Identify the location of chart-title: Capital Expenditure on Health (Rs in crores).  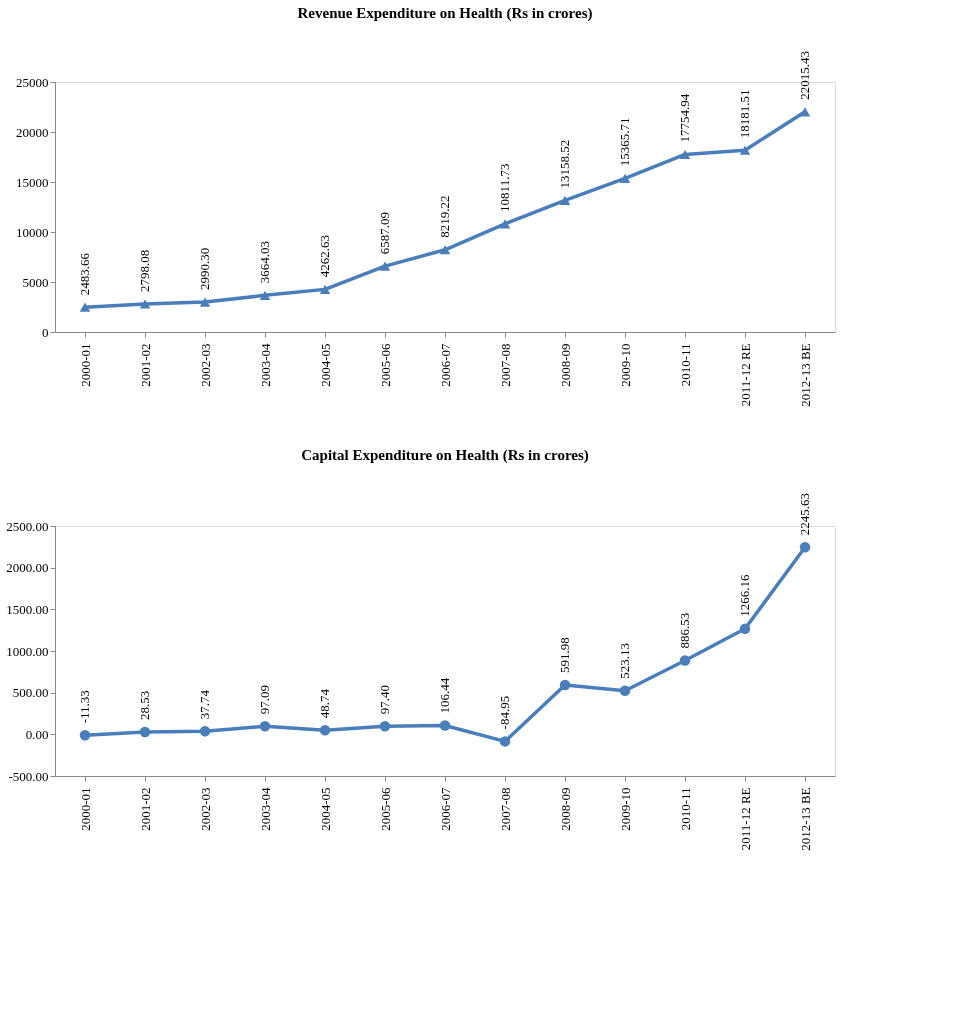
(445, 455).